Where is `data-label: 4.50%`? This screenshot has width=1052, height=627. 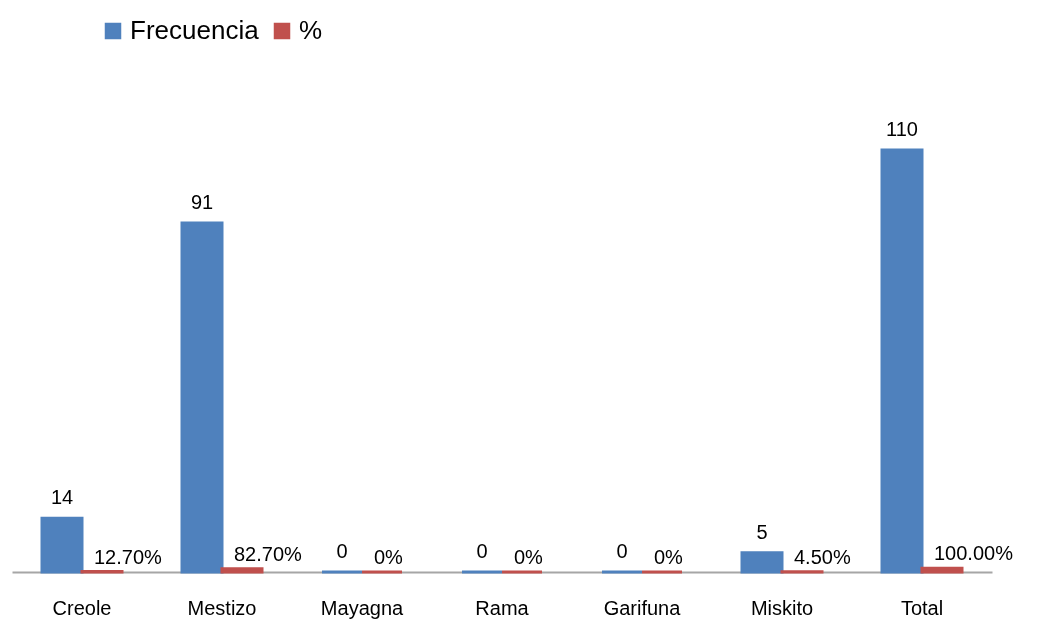 data-label: 4.50% is located at coordinates (822, 556).